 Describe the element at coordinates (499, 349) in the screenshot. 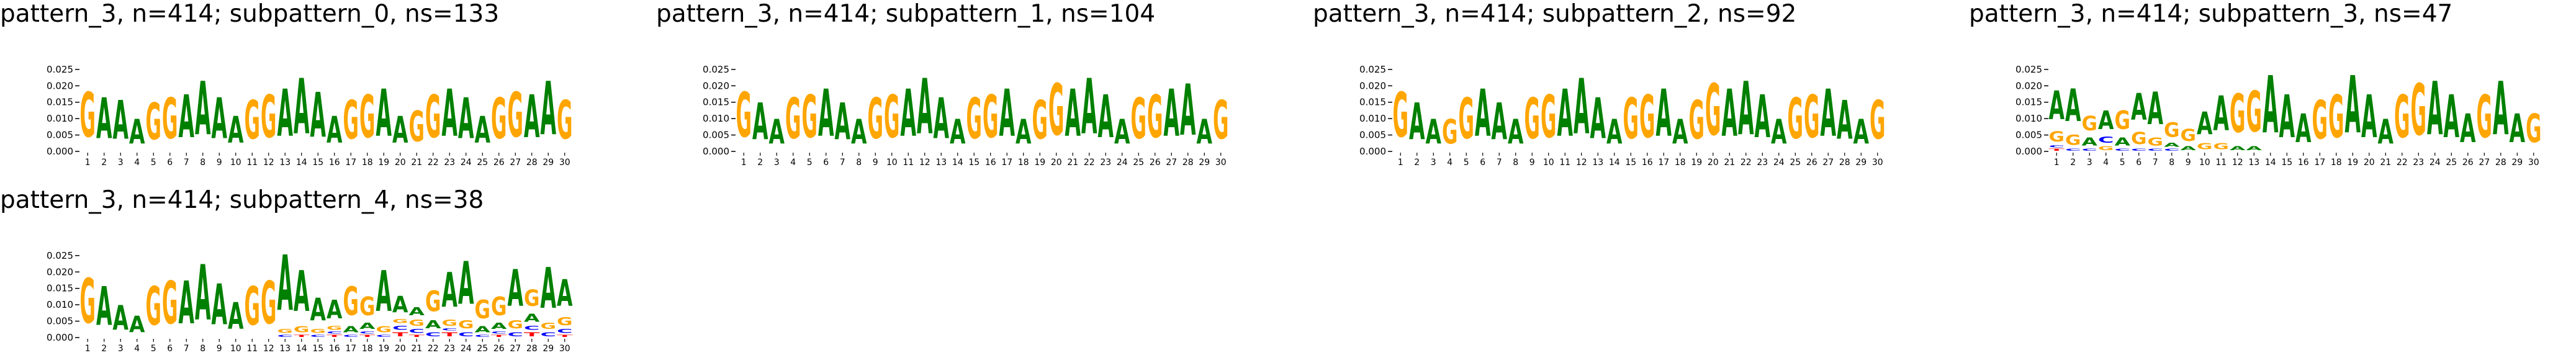

I see `x-tick-label: 26` at that location.